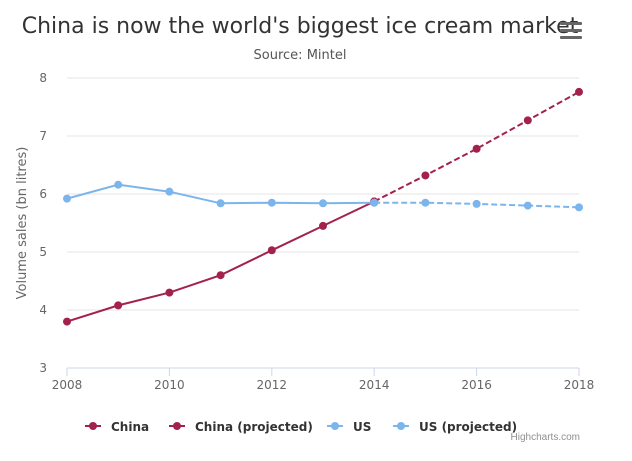 Image resolution: width=632 pixels, height=461 pixels. What do you see at coordinates (43, 368) in the screenshot?
I see `y-tick-label: 3` at bounding box center [43, 368].